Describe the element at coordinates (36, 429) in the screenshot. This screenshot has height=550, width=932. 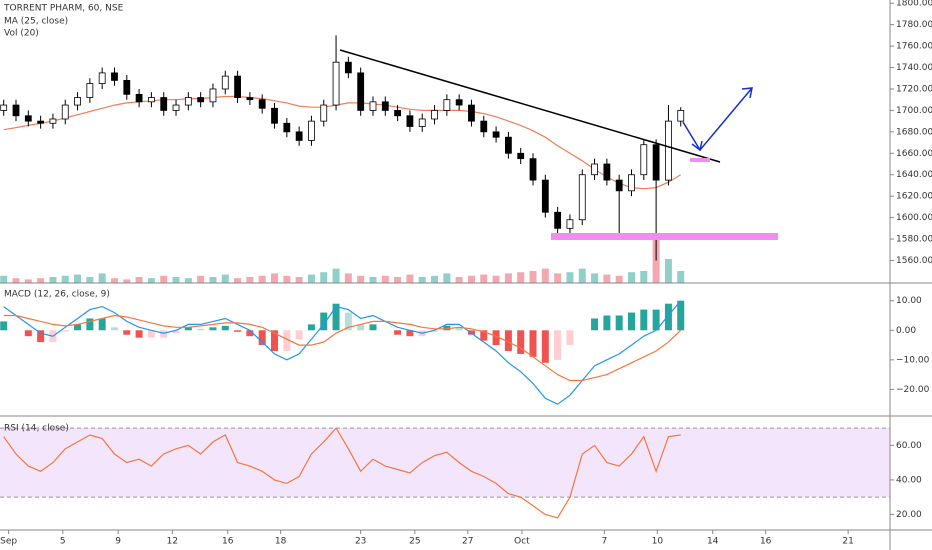
I see `rsi-label: RSI (14, close)` at that location.